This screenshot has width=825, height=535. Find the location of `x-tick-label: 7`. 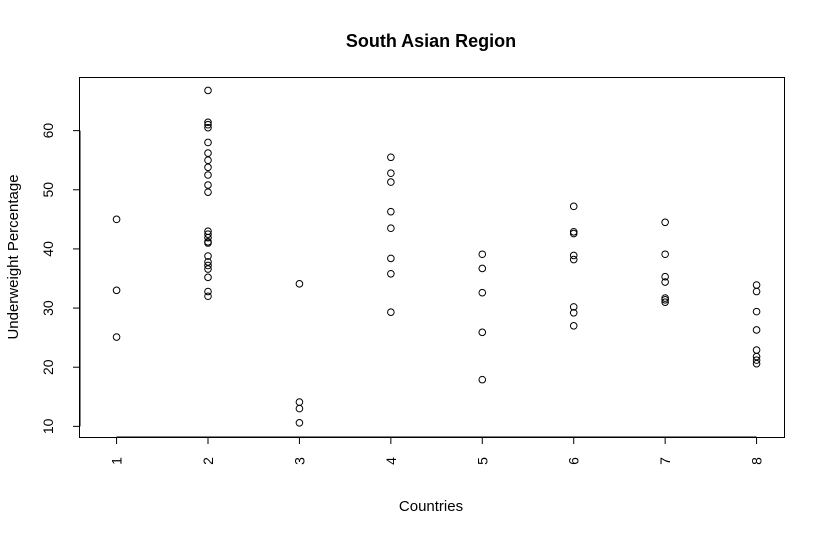

x-tick-label: 7 is located at coordinates (665, 461).